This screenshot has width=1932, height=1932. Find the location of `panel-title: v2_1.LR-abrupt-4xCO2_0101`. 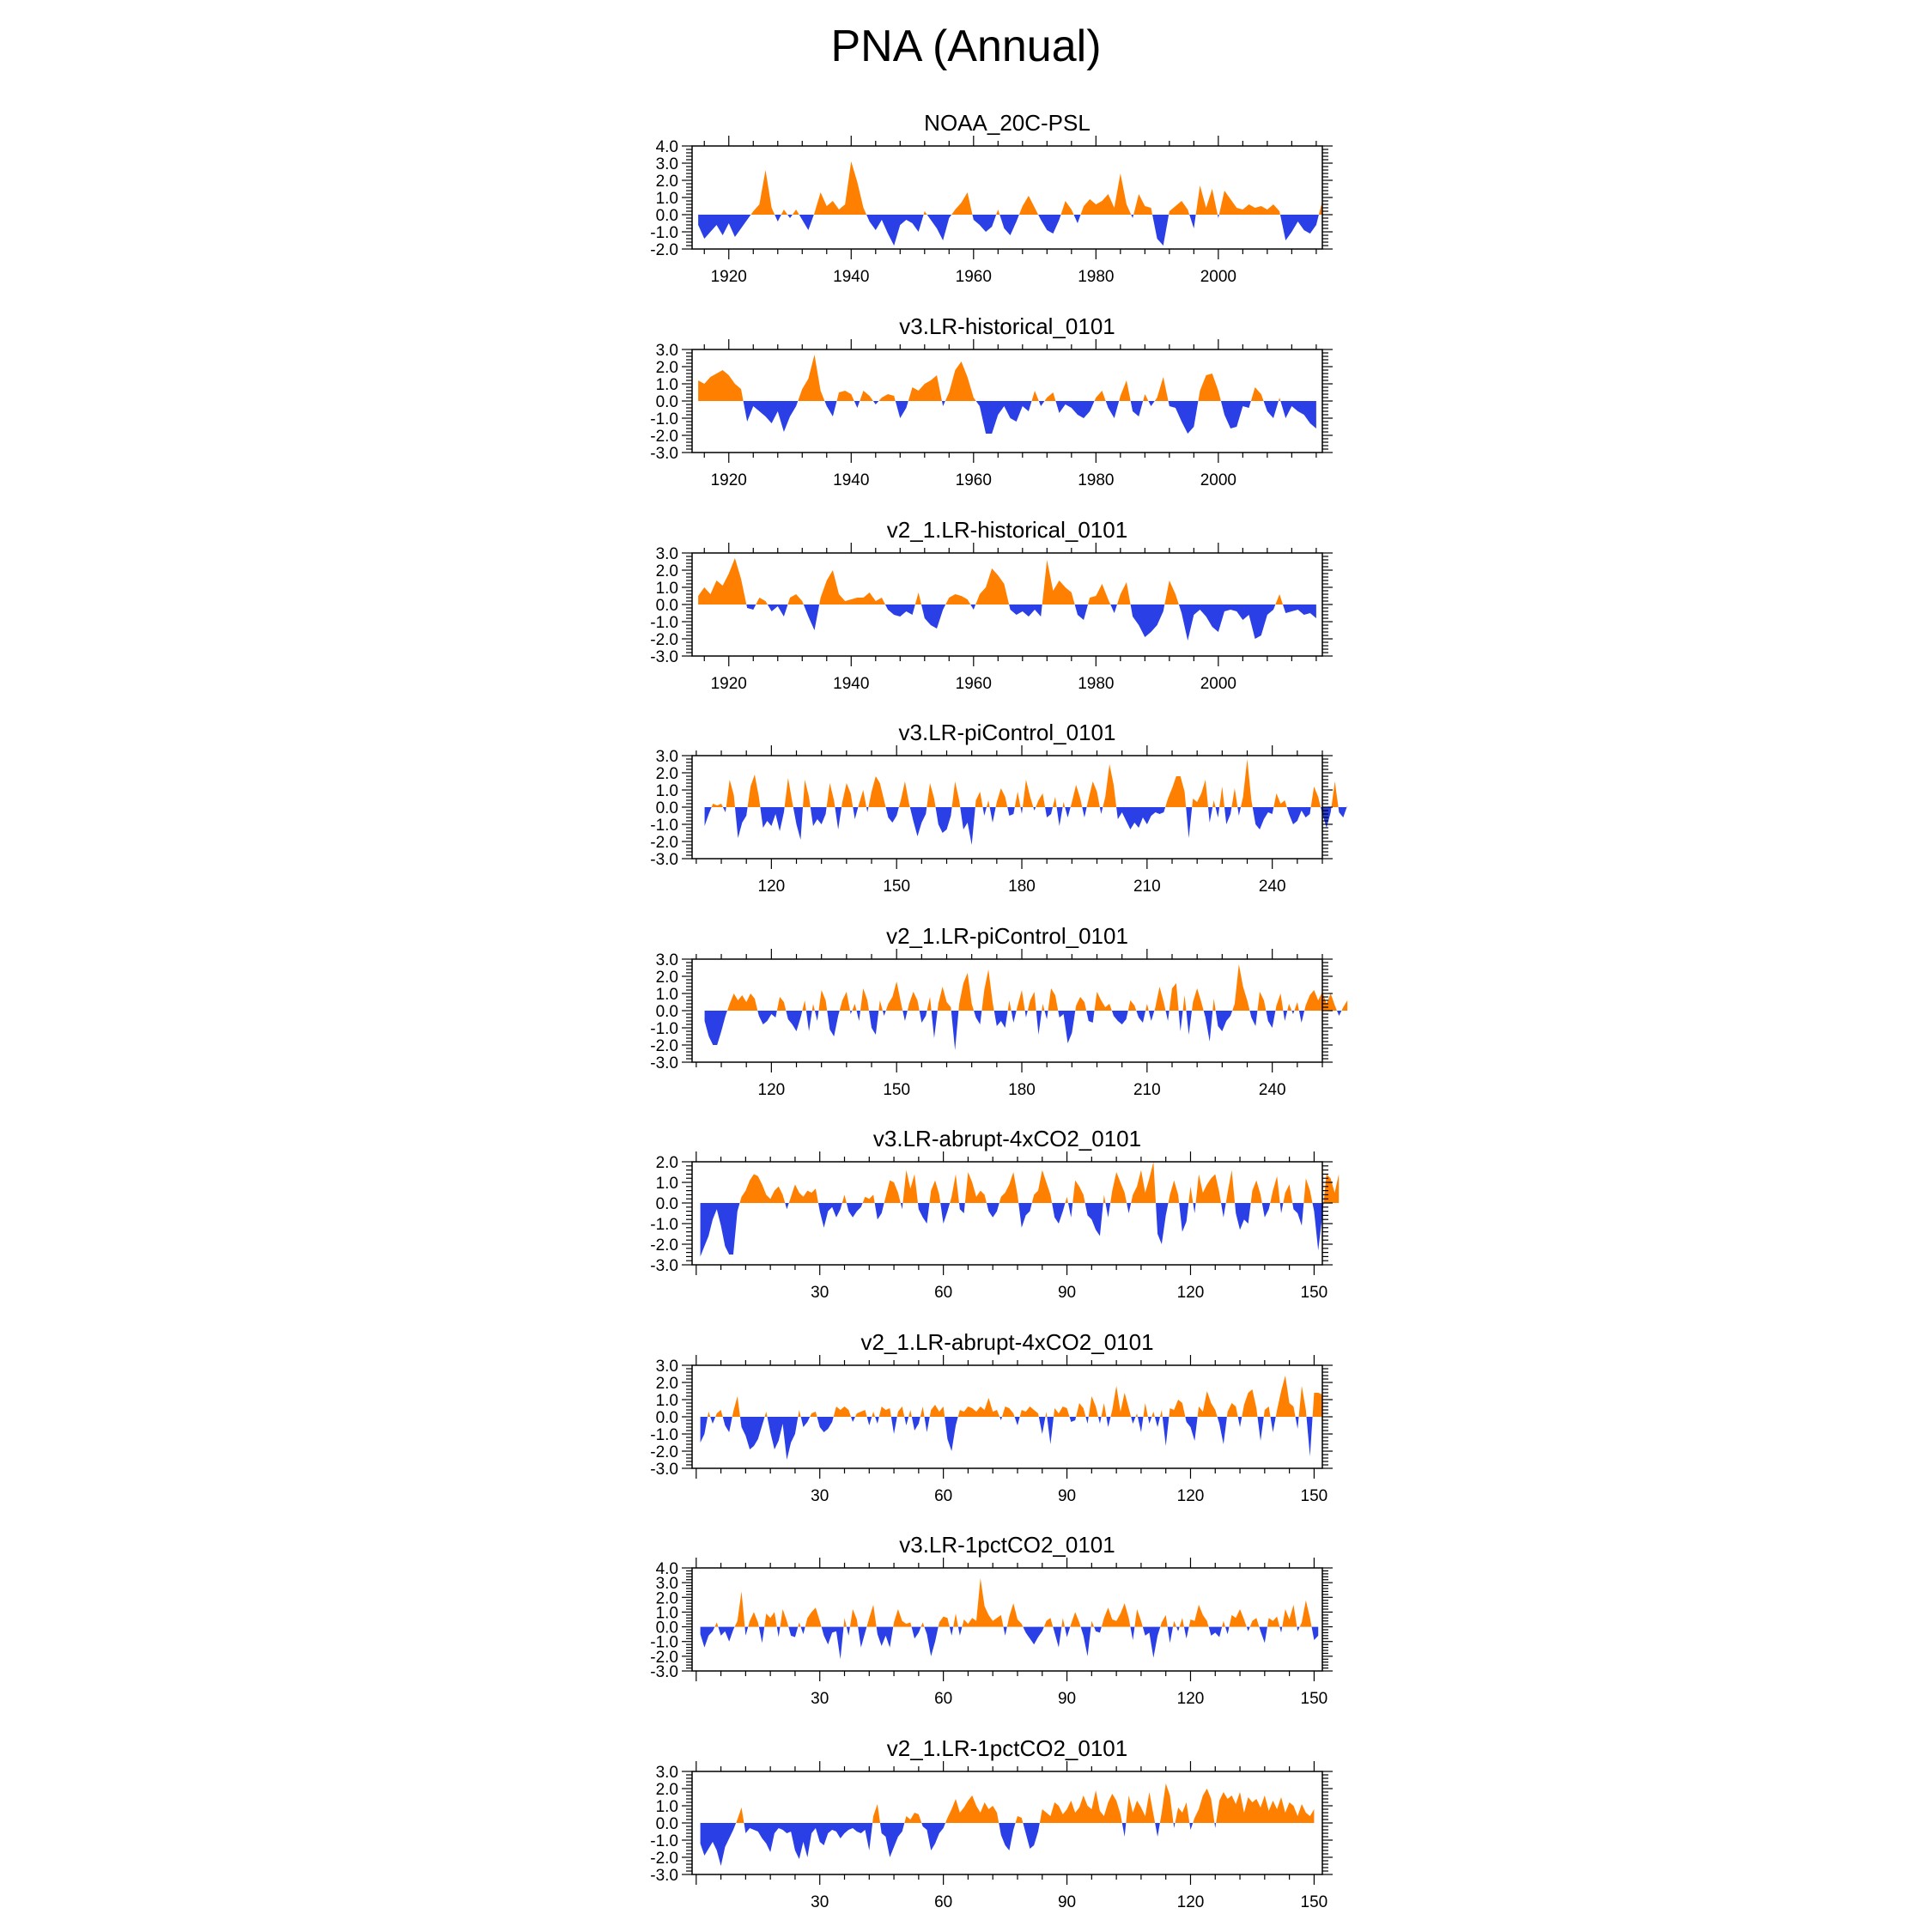

panel-title: v2_1.LR-abrupt-4xCO2_0101 is located at coordinates (1006, 1342).